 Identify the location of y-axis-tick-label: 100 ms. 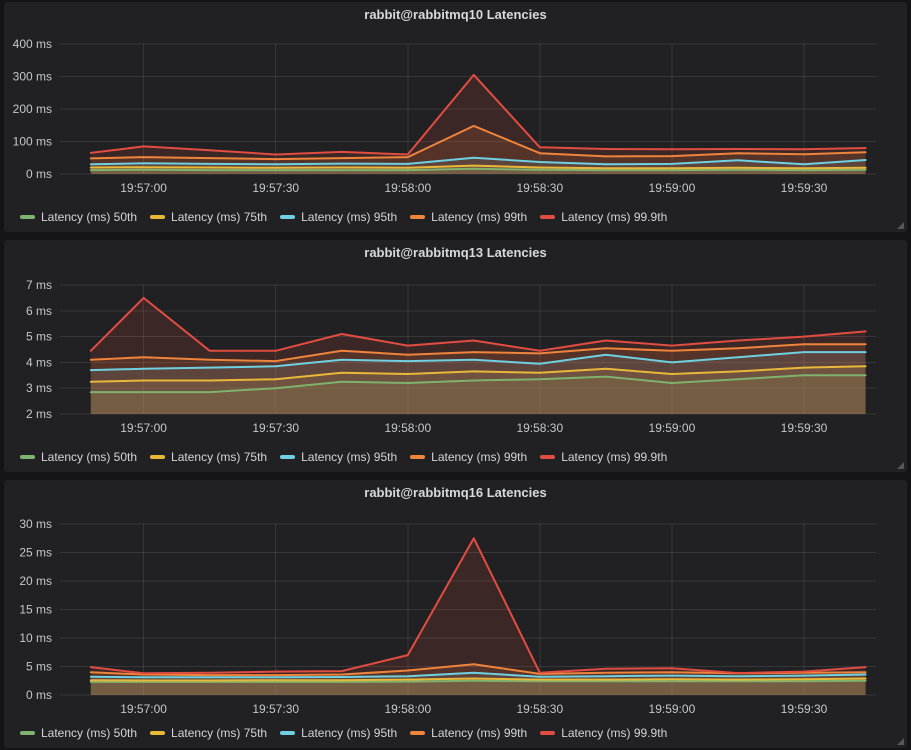
(32, 142).